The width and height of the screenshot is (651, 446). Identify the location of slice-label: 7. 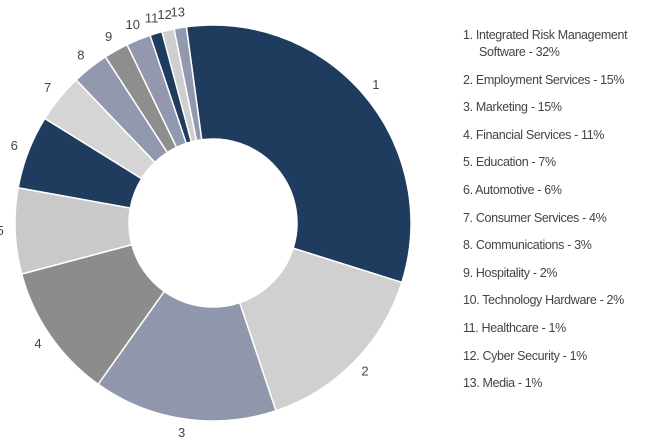
(47, 87).